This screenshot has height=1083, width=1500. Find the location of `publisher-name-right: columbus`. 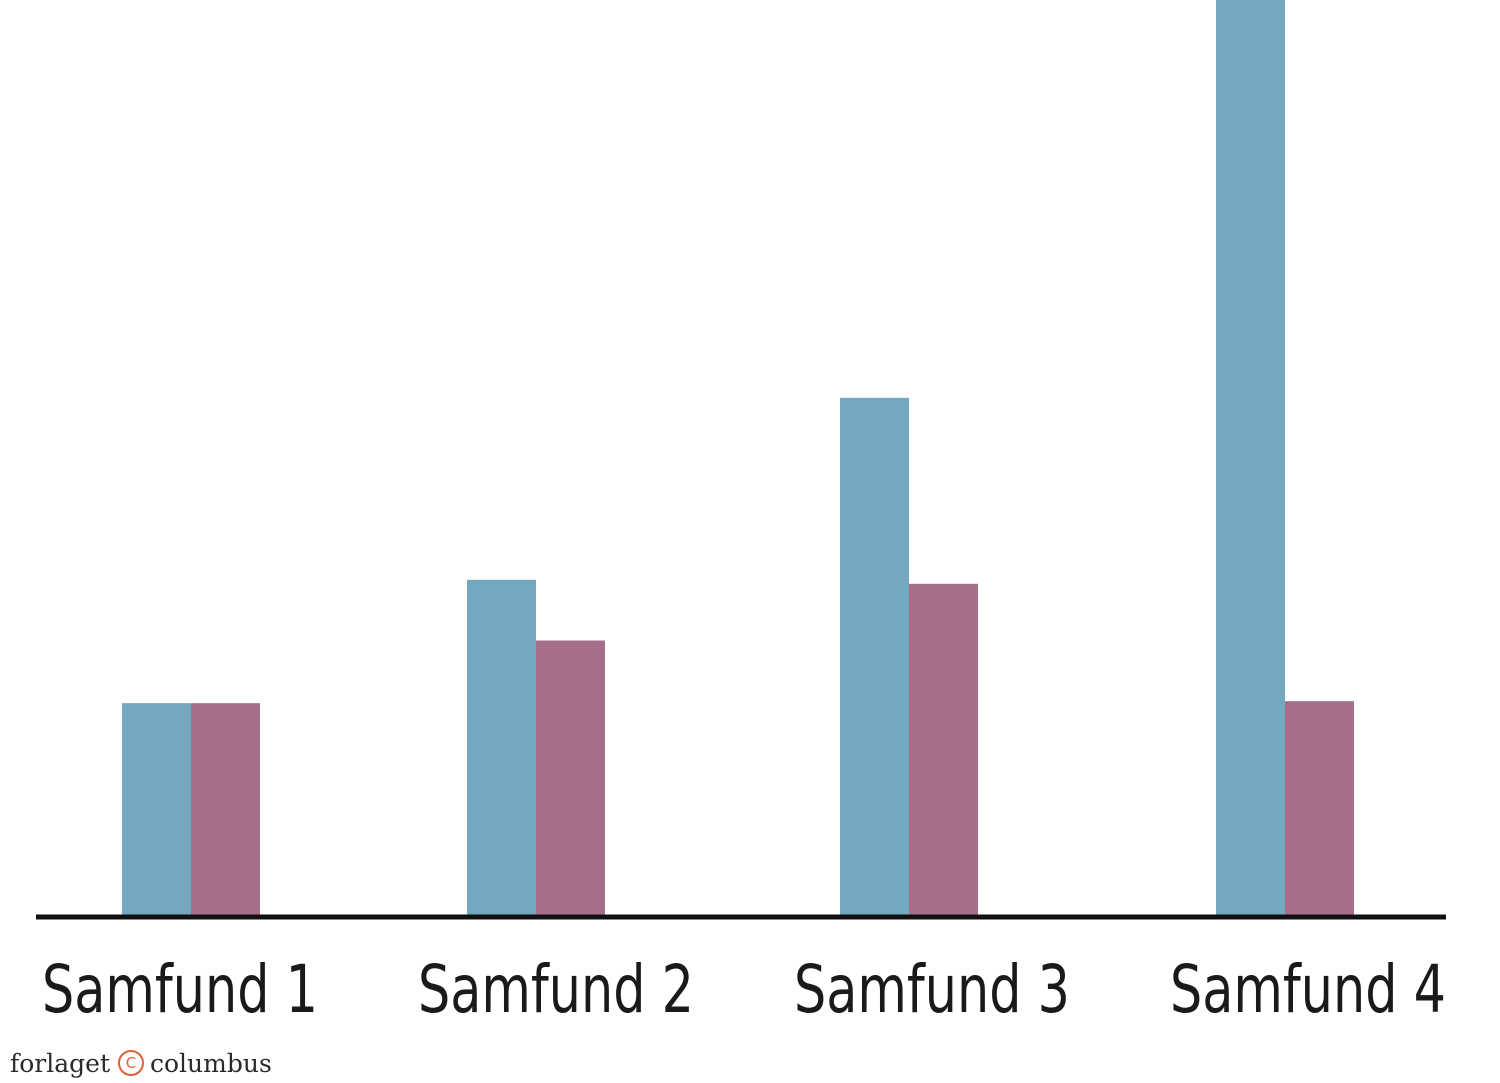

publisher-name-right: columbus is located at coordinates (211, 1063).